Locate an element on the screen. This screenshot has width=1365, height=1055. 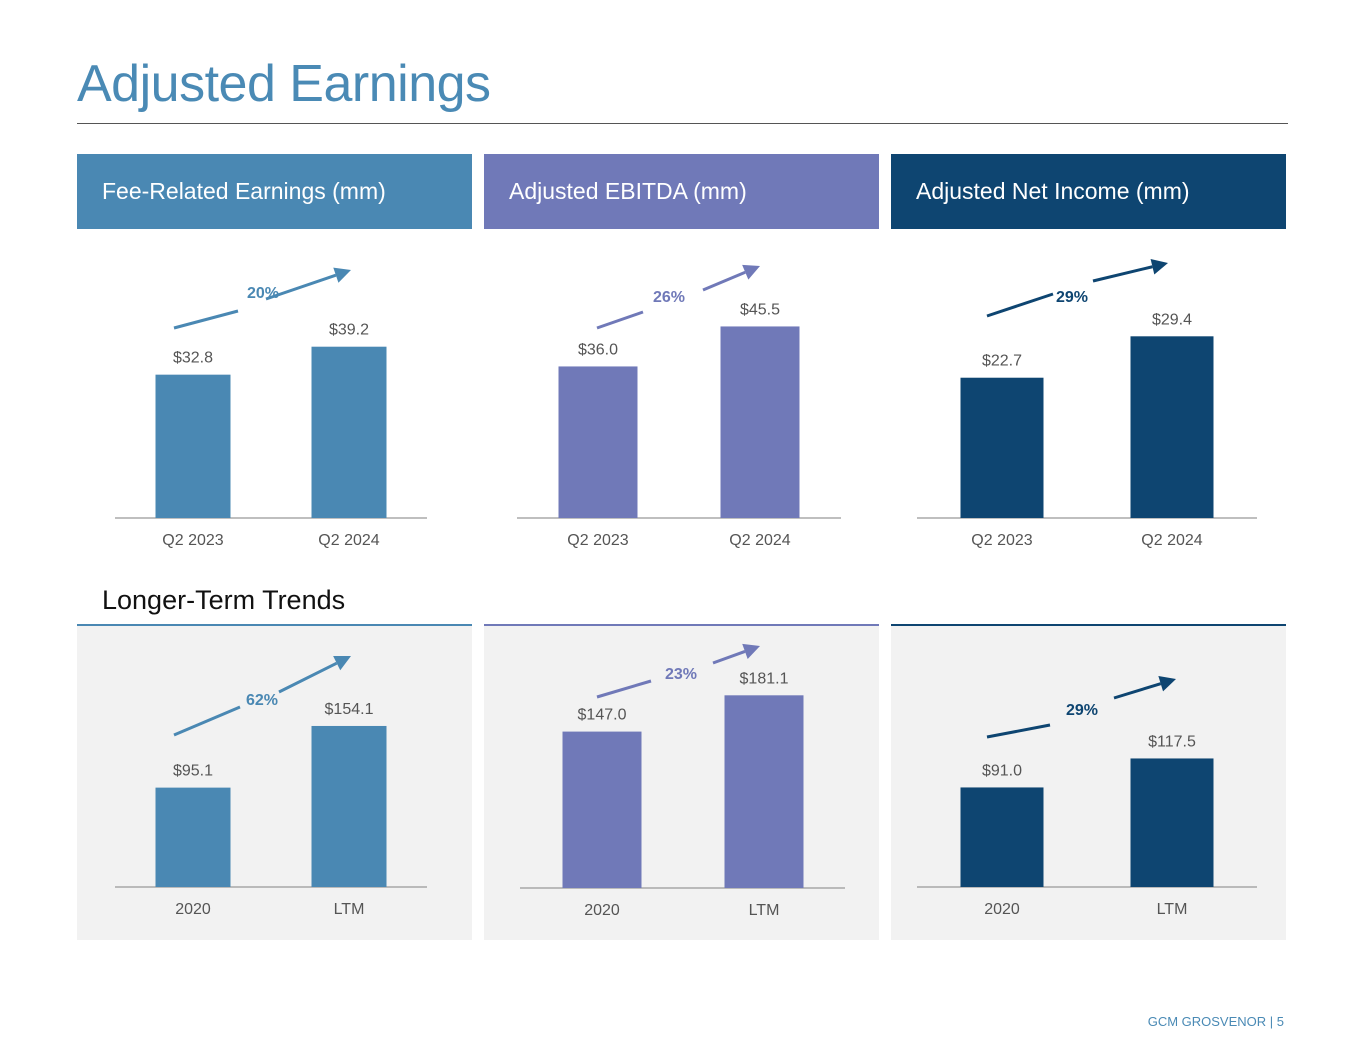
bar-value-label: $181.1 is located at coordinates (764, 678).